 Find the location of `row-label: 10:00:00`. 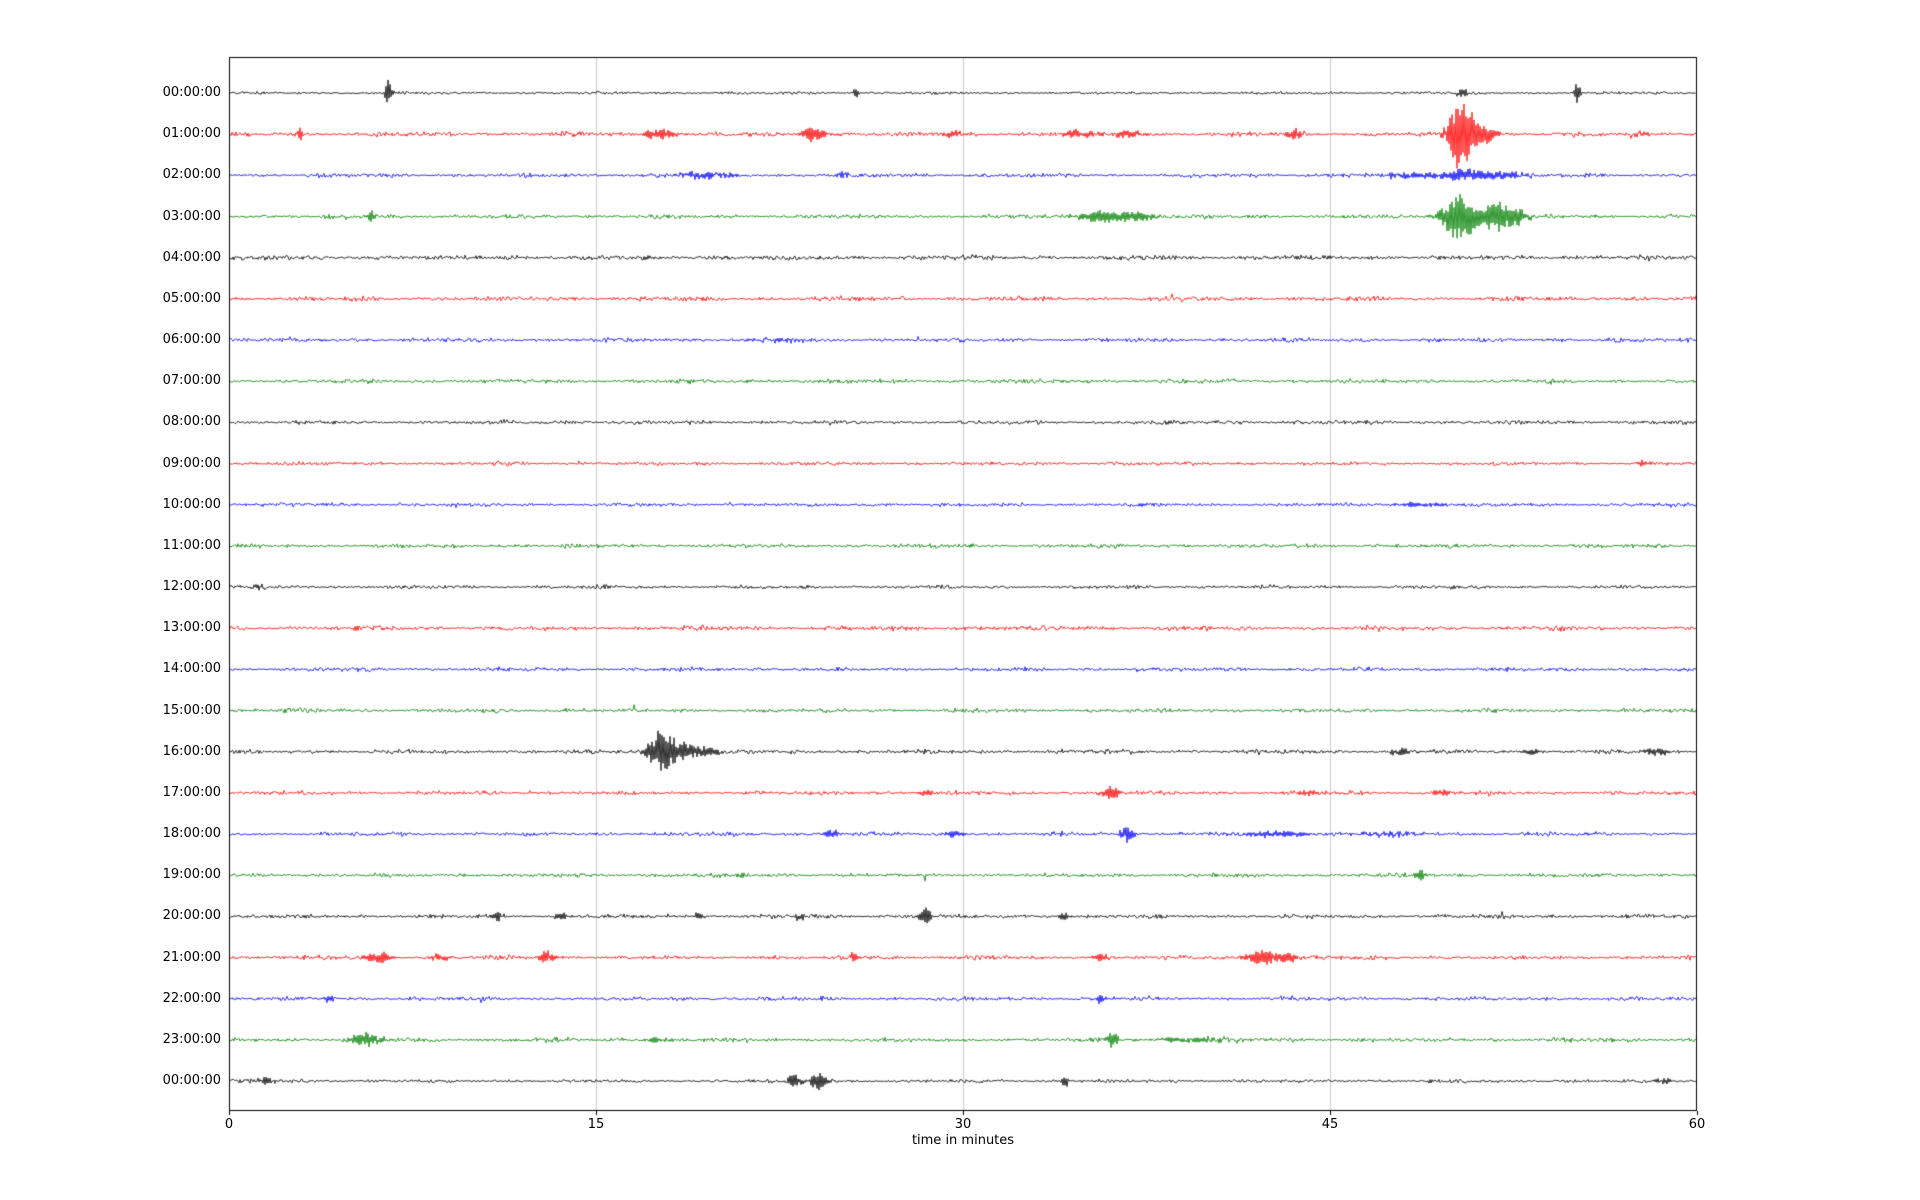

row-label: 10:00:00 is located at coordinates (191, 504).